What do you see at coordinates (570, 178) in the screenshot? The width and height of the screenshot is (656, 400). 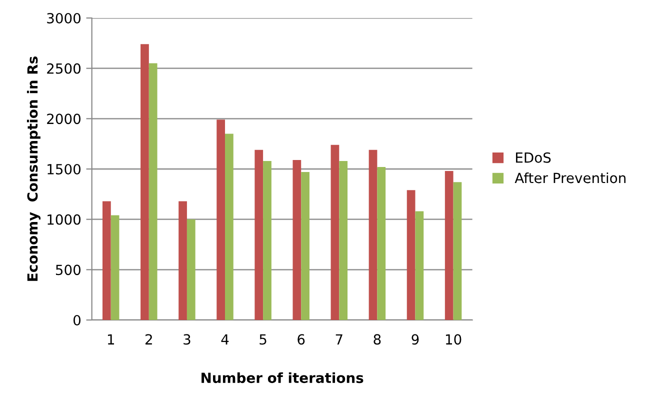 I see `legend-label: After Prevention` at bounding box center [570, 178].